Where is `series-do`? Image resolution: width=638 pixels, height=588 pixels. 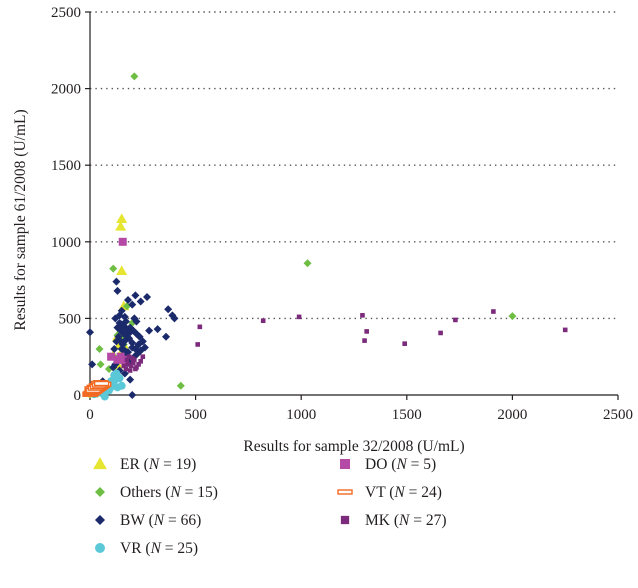
series-do is located at coordinates (117, 300).